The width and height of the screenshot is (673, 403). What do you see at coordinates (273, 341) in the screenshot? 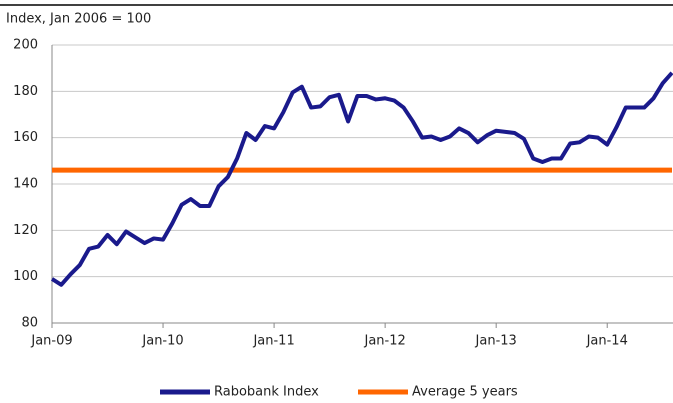
I see `x-tick-label: Jan-11` at bounding box center [273, 341].